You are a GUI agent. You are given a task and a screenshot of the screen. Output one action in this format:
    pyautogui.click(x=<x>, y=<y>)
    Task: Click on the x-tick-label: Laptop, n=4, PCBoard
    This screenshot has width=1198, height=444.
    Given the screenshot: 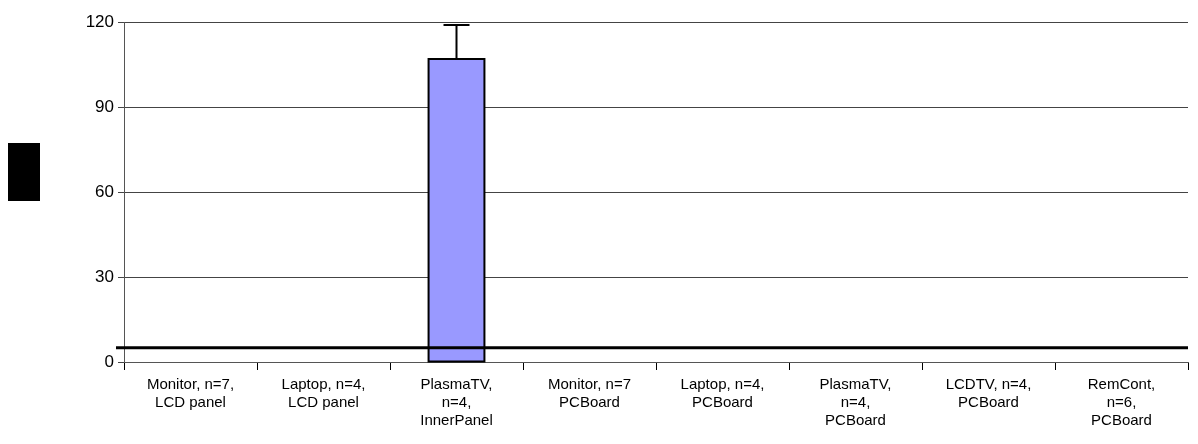 What is the action you would take?
    pyautogui.click(x=722, y=393)
    